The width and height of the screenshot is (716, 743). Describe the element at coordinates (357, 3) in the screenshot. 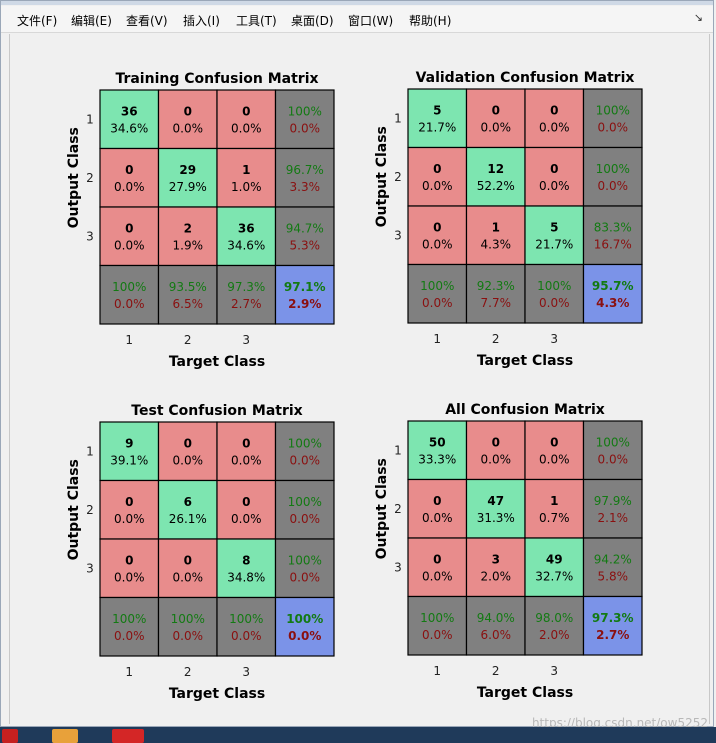

I see `title-bar-strip` at that location.